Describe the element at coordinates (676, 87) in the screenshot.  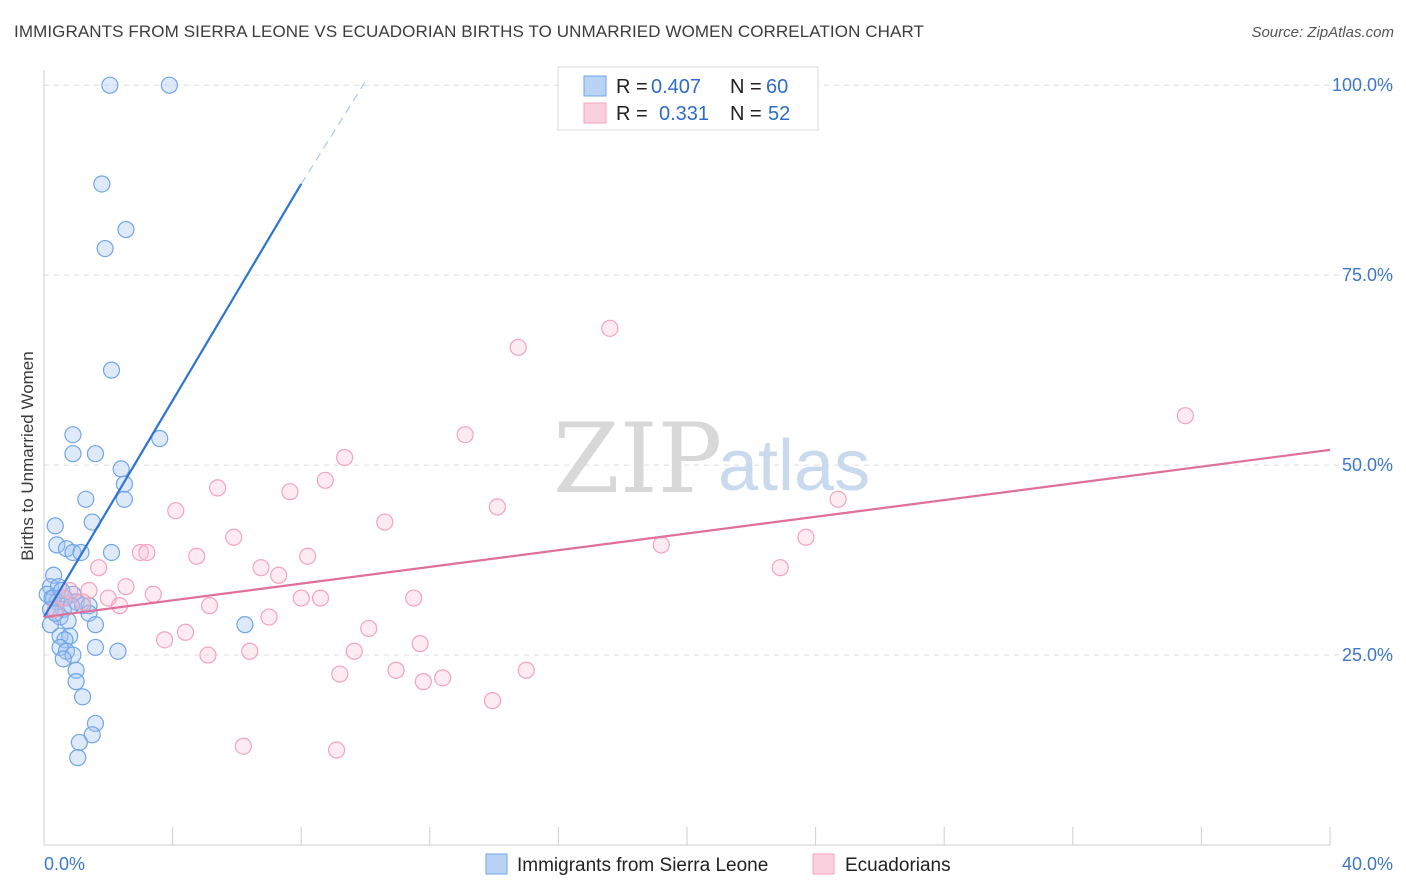
I see `legend-r-value-1: 0.407` at that location.